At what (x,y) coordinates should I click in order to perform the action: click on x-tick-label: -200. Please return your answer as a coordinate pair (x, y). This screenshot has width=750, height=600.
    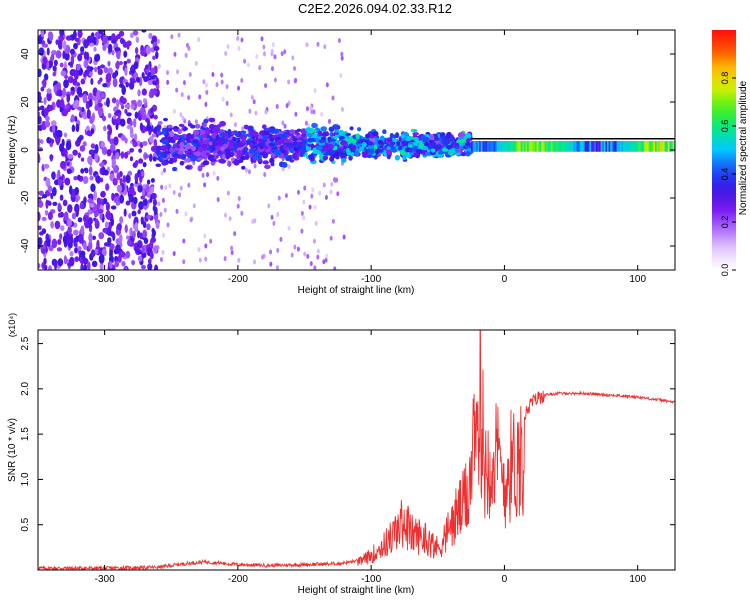
    Looking at the image, I should click on (238, 579).